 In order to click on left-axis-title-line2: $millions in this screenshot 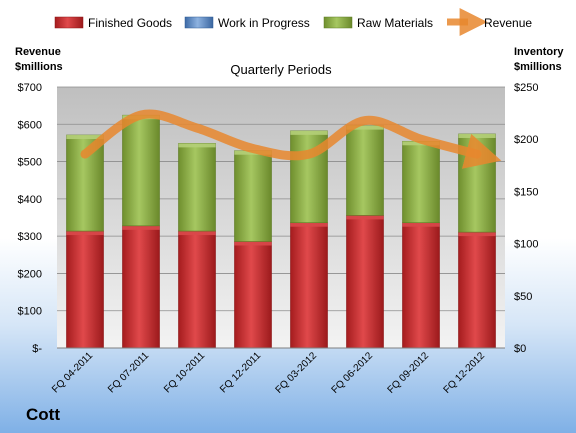, I will do `click(39, 67)`.